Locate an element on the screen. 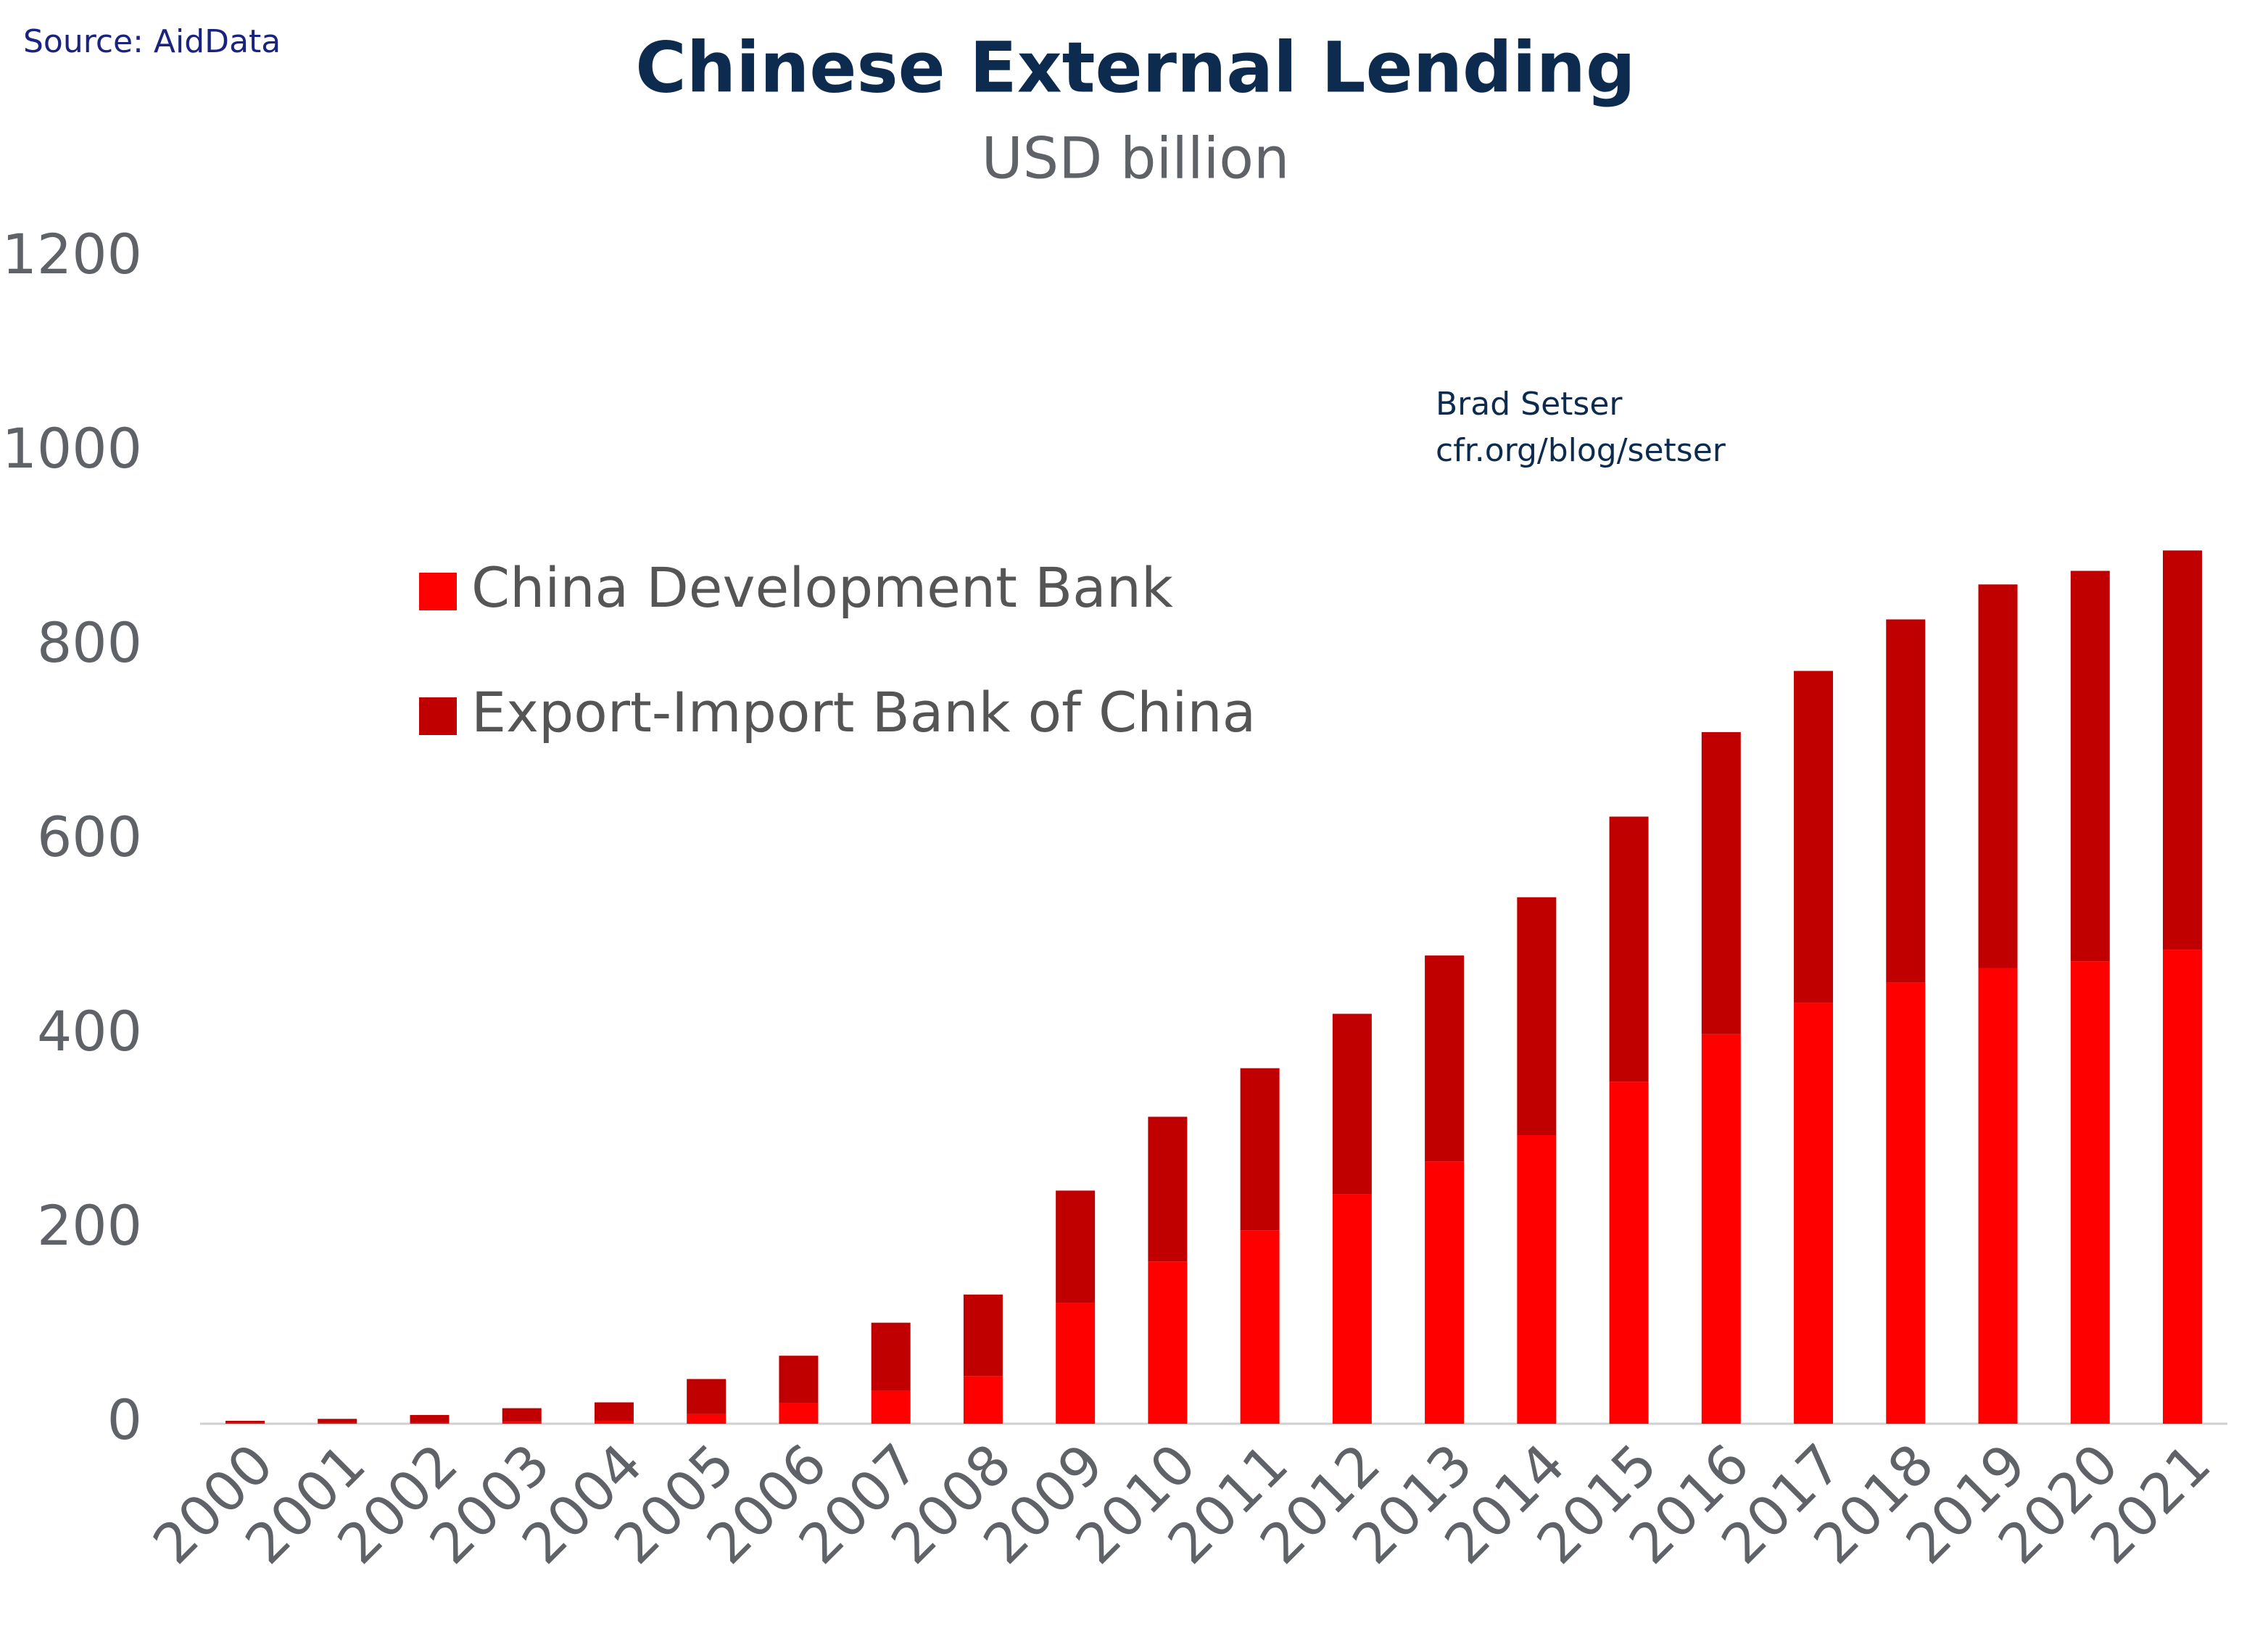 The height and width of the screenshot is (1647, 2268). chart-subtitle: USD billion is located at coordinates (1136, 158).